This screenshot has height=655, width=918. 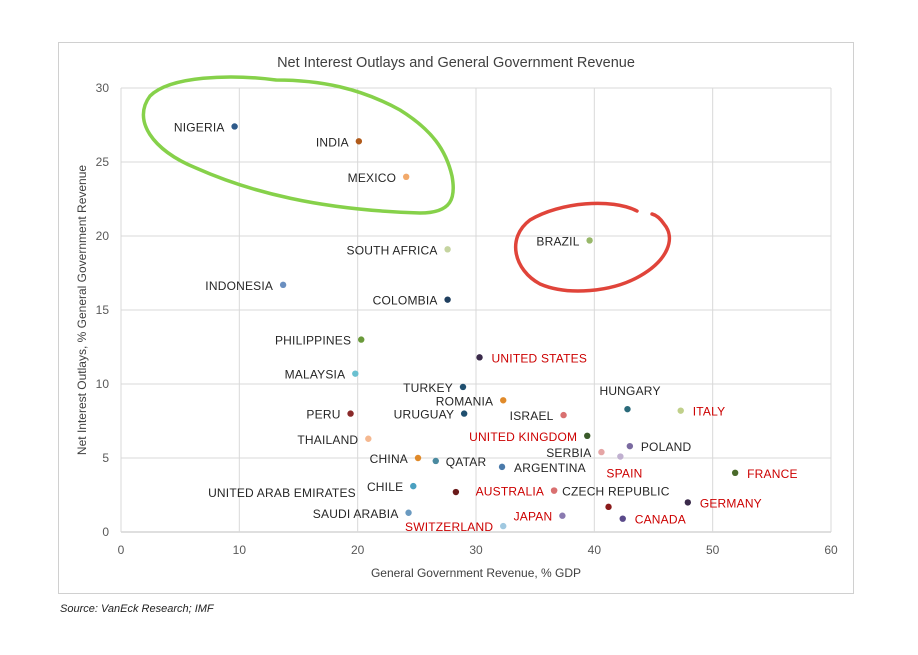 What do you see at coordinates (532, 416) in the screenshot?
I see `label-israel: ISRAEL` at bounding box center [532, 416].